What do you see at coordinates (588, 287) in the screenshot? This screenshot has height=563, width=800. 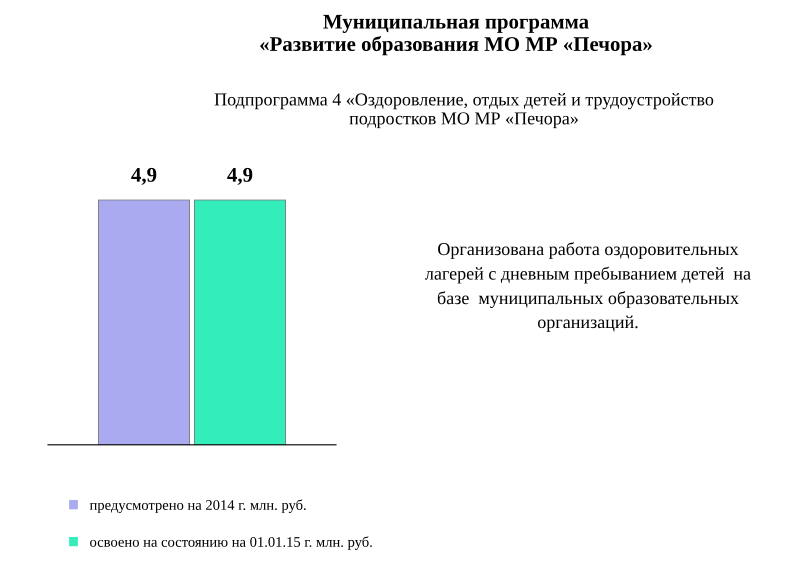 I see `text: Организована работа оздоровительных лагерей с дневным пребыванием детей на базе муниципальных образовательных организаций.` at bounding box center [588, 287].